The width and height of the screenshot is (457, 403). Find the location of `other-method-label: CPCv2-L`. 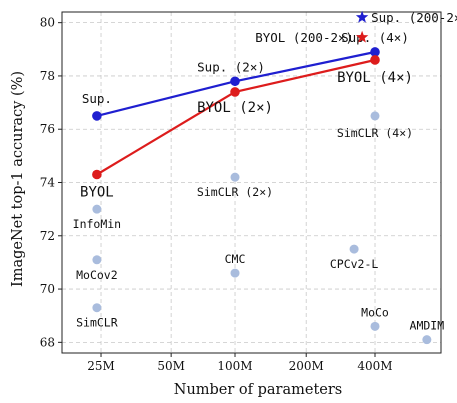

other-method-label: CPCv2-L is located at coordinates (354, 264).